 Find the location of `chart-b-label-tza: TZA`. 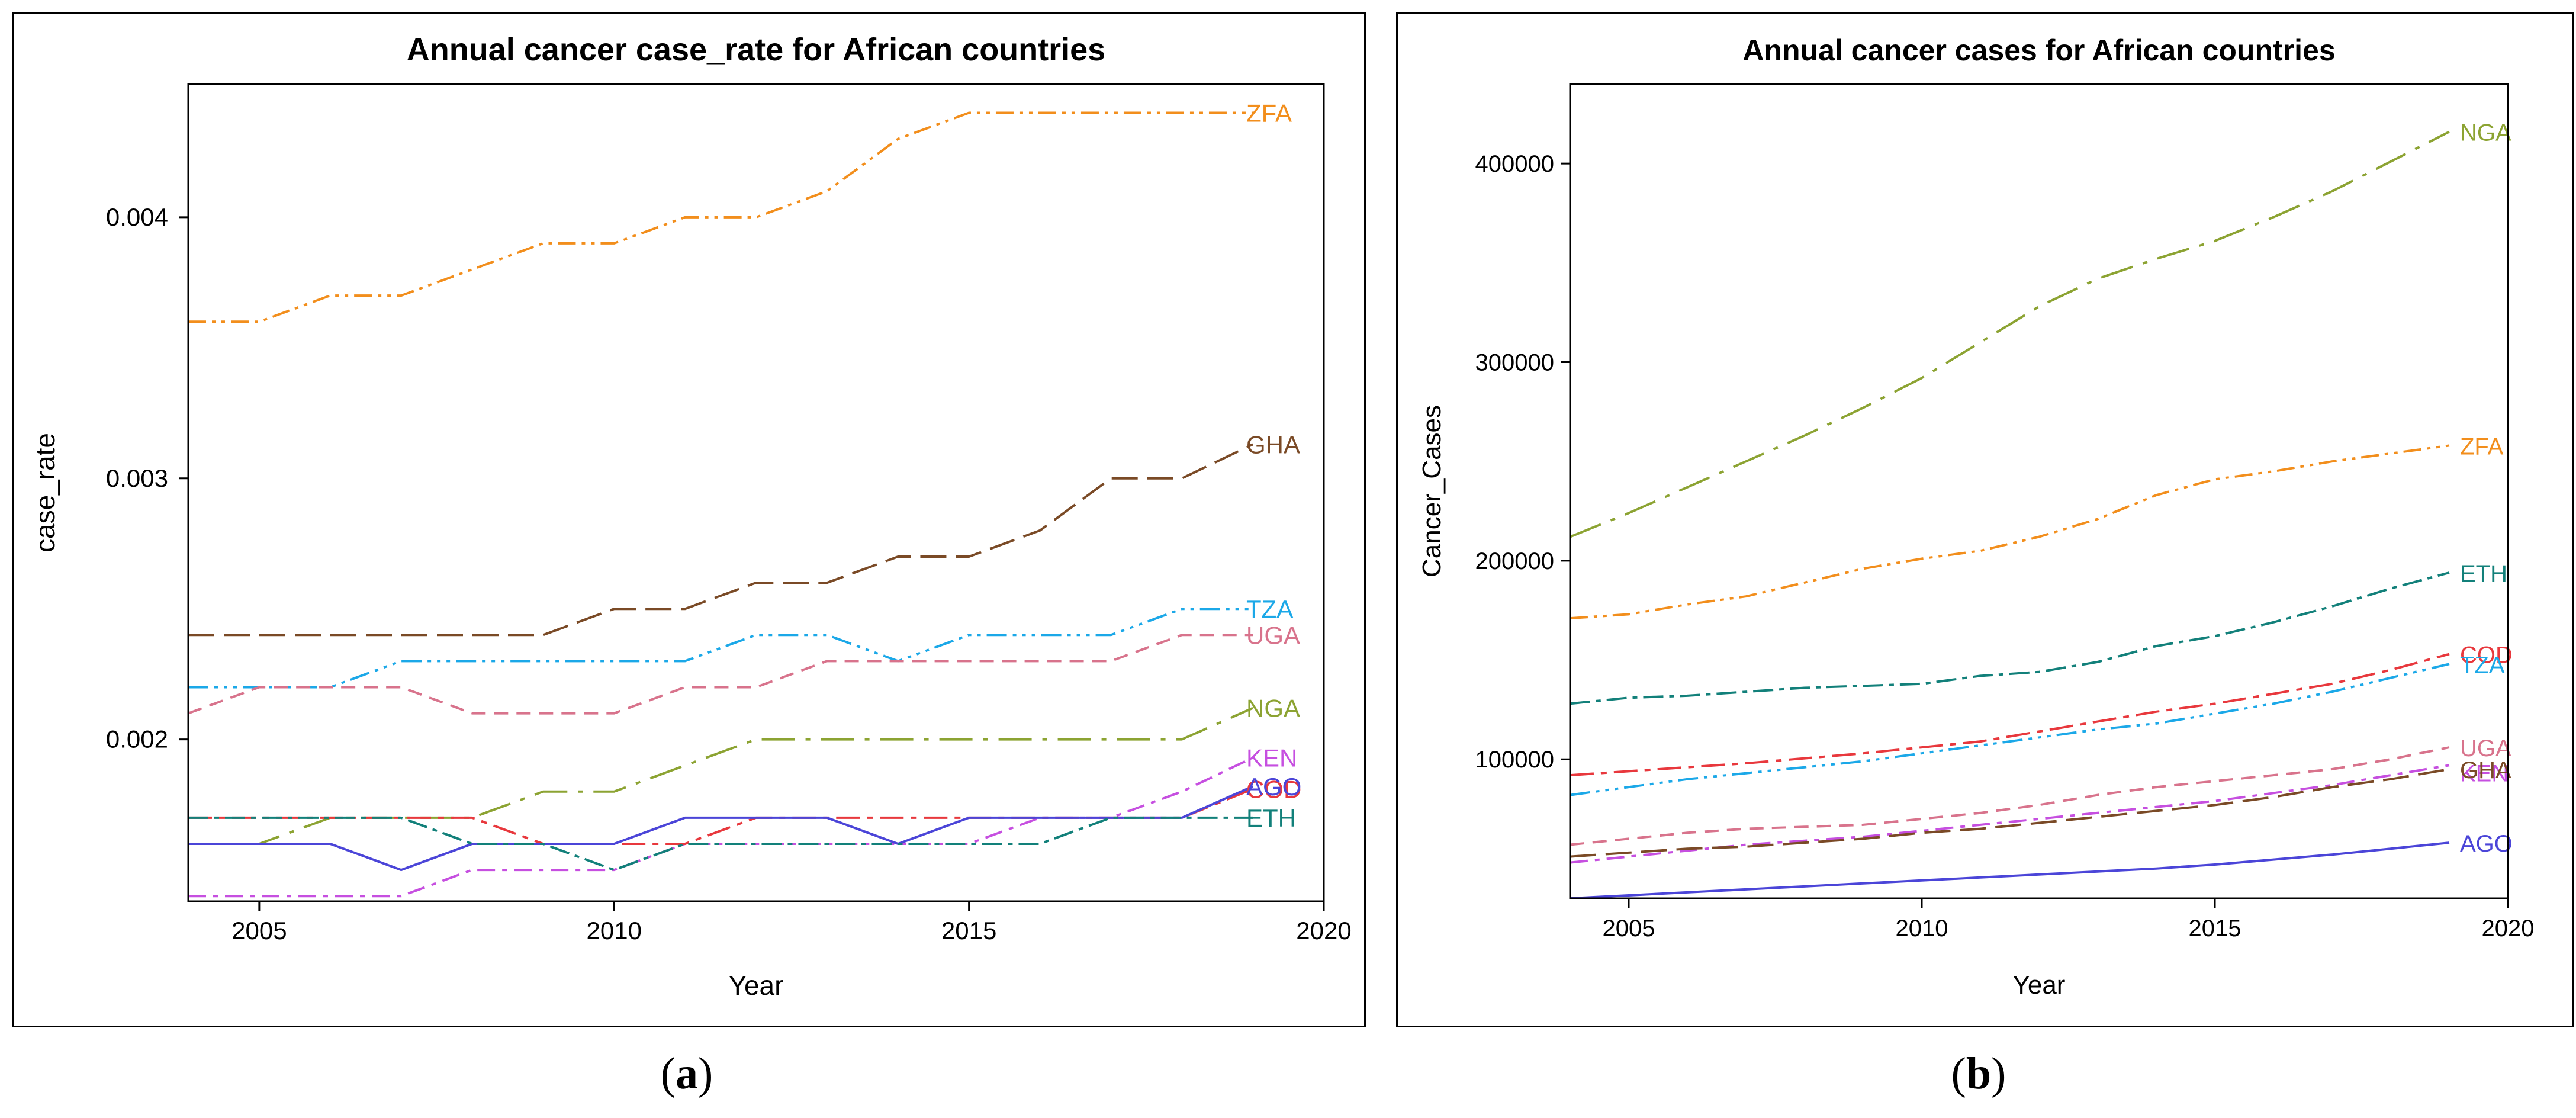

chart-b-label-tza: TZA is located at coordinates (2482, 665).